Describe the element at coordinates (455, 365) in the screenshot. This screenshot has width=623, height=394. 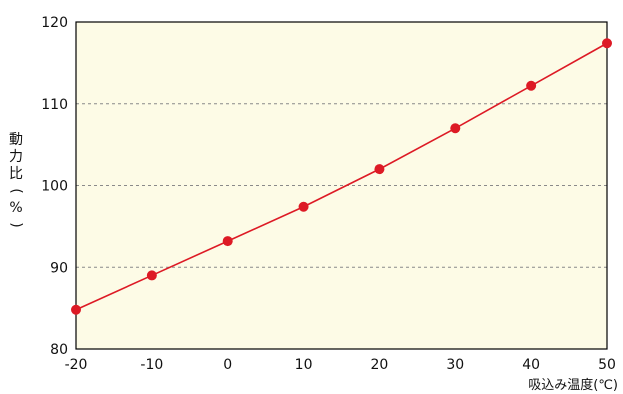
I see `x-tick-label: 30` at that location.